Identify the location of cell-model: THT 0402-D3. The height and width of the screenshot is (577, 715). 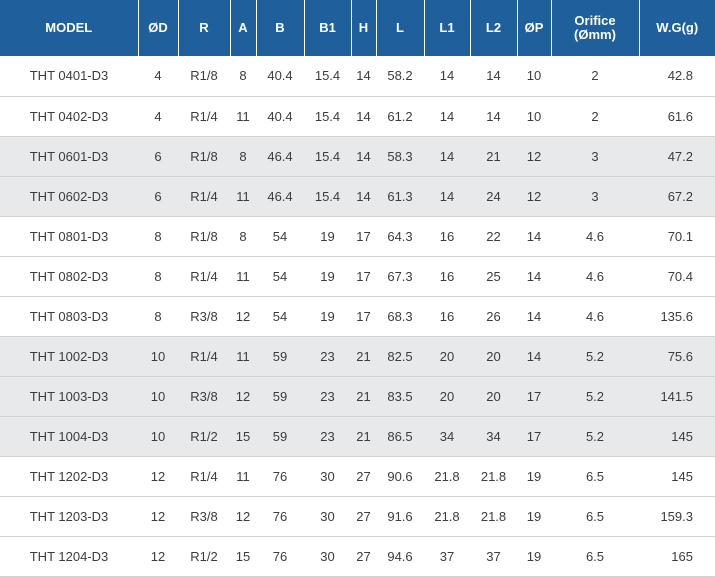
(69, 116).